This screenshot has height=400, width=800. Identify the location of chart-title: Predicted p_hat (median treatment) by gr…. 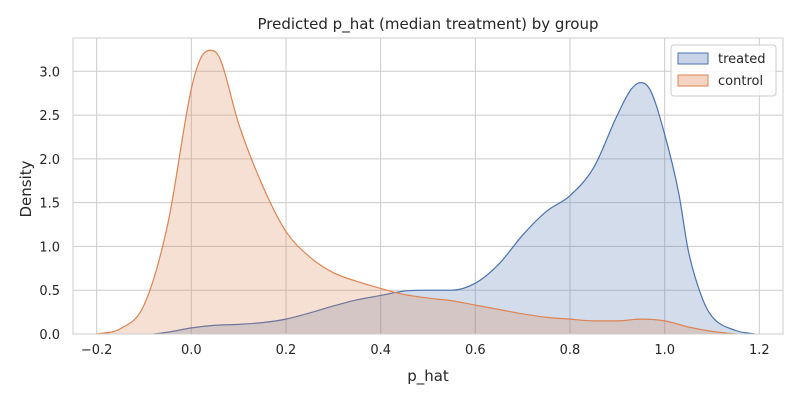
(427, 24).